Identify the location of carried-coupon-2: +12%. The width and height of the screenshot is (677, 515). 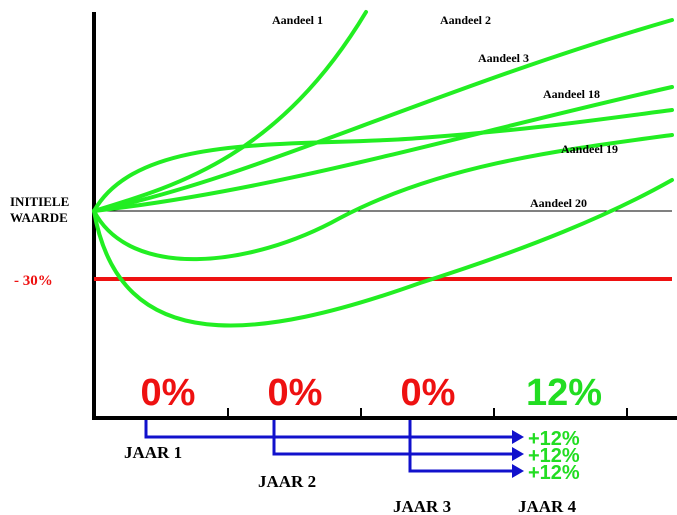
(554, 456).